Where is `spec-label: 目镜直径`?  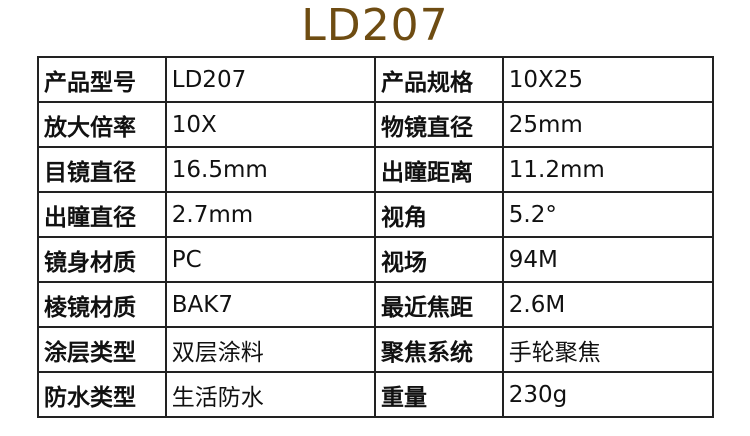 spec-label: 目镜直径 is located at coordinates (102, 169).